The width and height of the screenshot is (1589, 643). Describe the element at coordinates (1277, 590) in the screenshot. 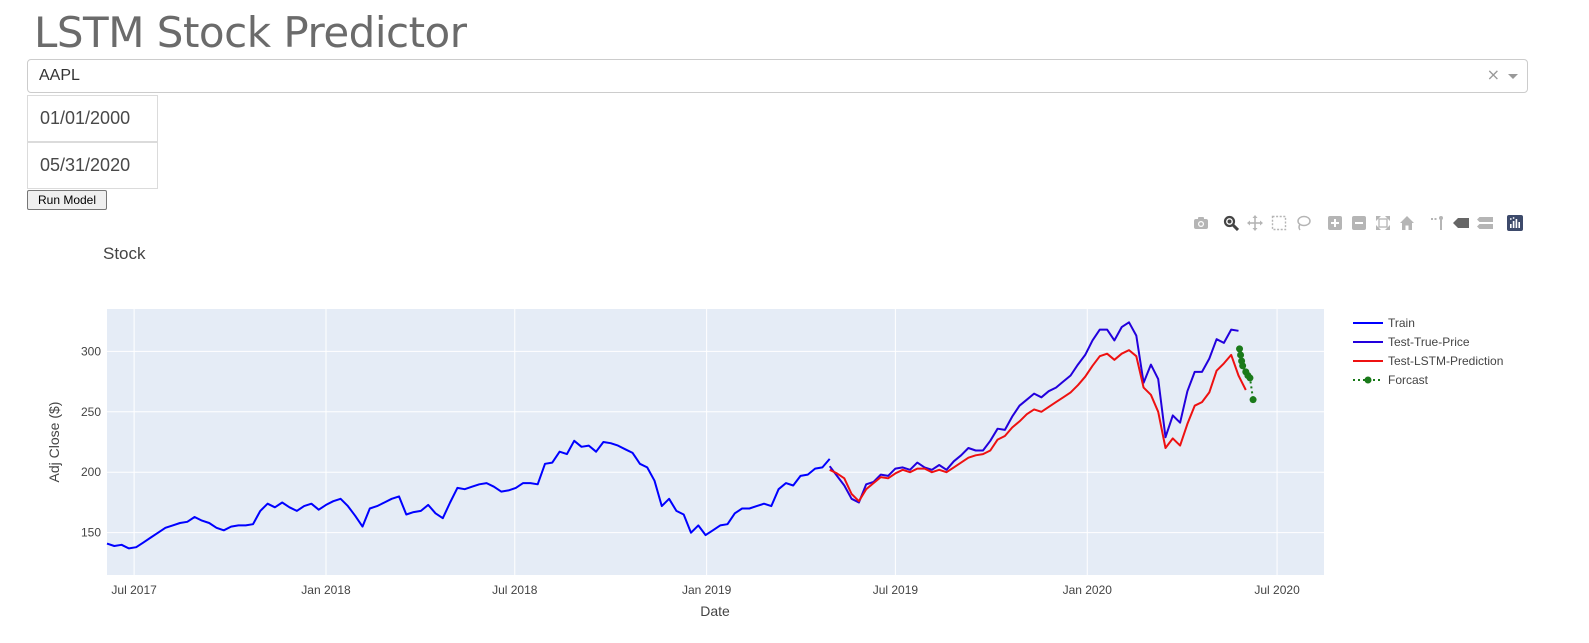

I see `x-tick-label: Jul 2020` at that location.